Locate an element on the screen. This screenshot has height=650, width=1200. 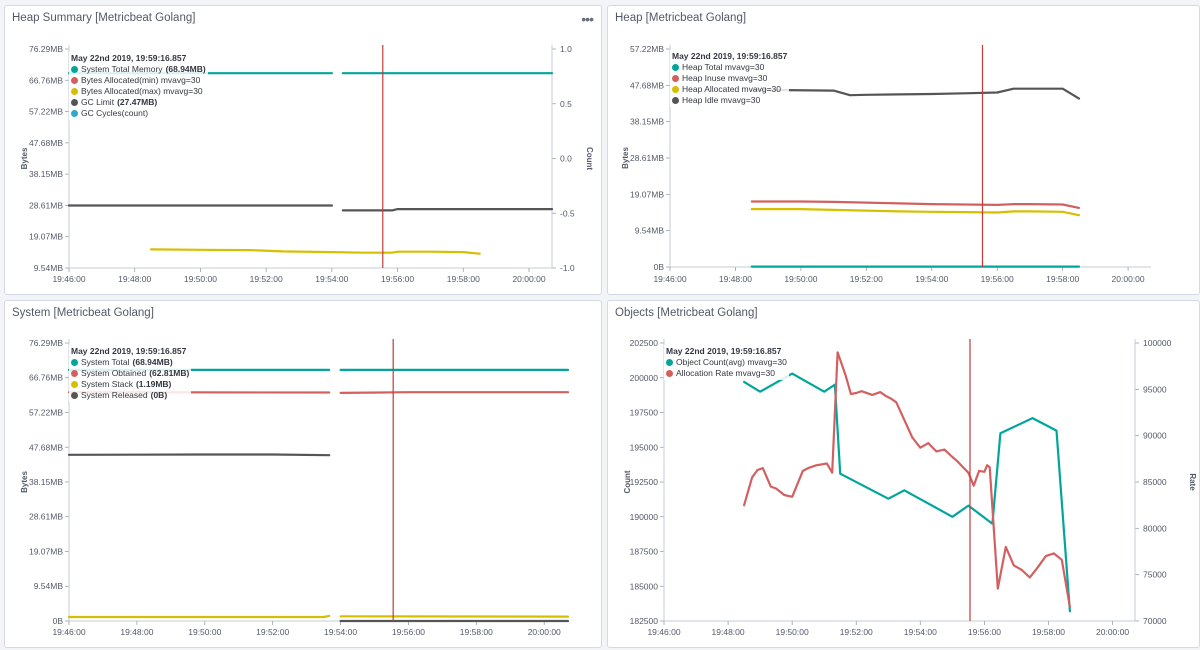
y-tick-label: 66.76MB is located at coordinates (46, 378).